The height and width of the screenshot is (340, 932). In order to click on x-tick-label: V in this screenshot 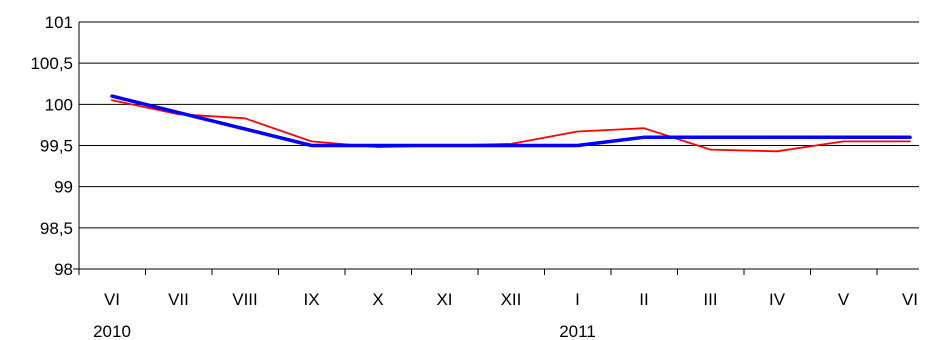, I will do `click(844, 299)`.